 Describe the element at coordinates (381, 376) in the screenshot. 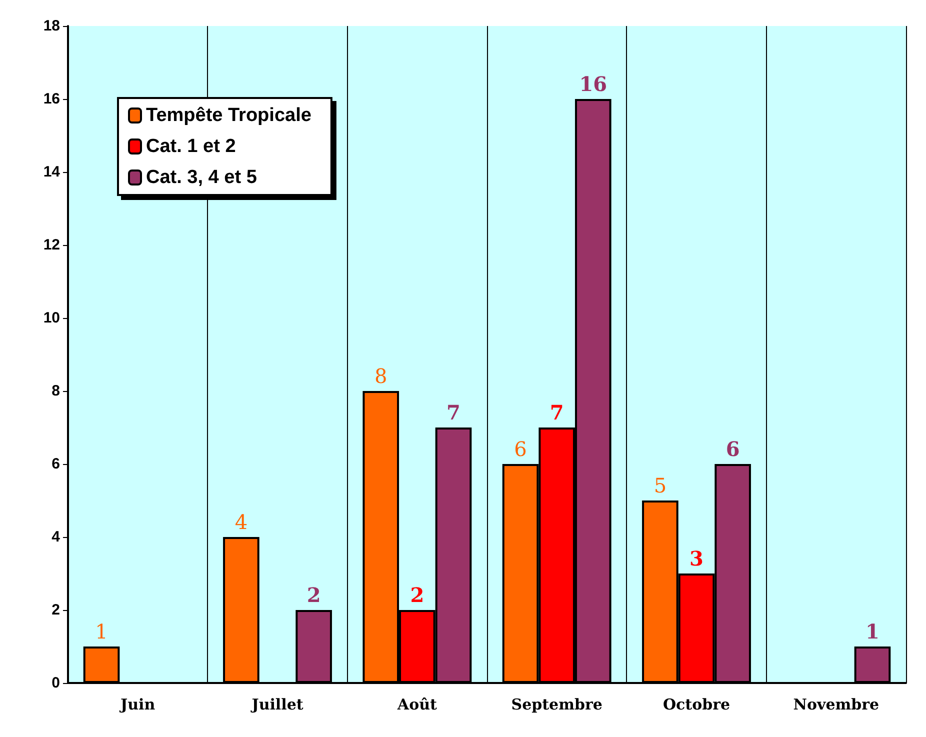

I see `data-label: 8` at that location.